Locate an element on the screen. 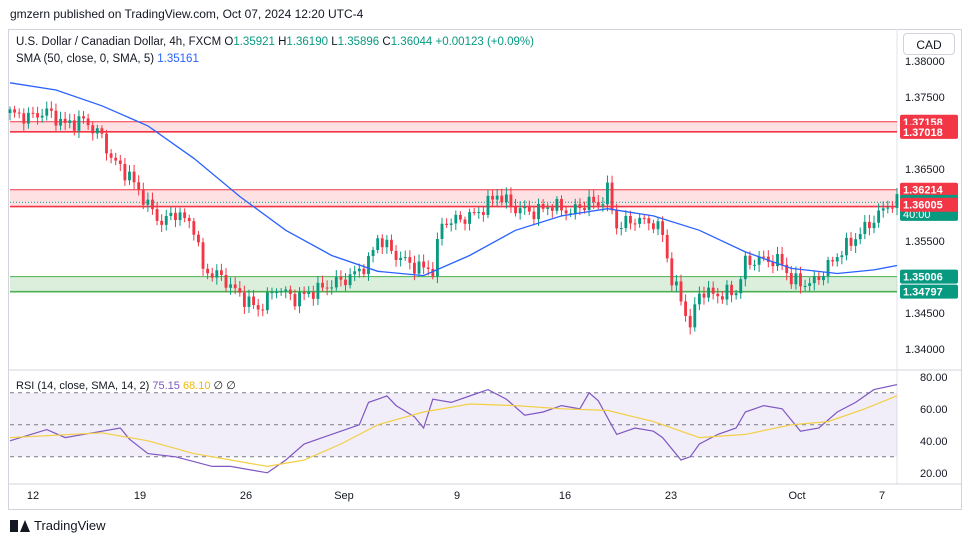  currency-button: CAD is located at coordinates (929, 44).